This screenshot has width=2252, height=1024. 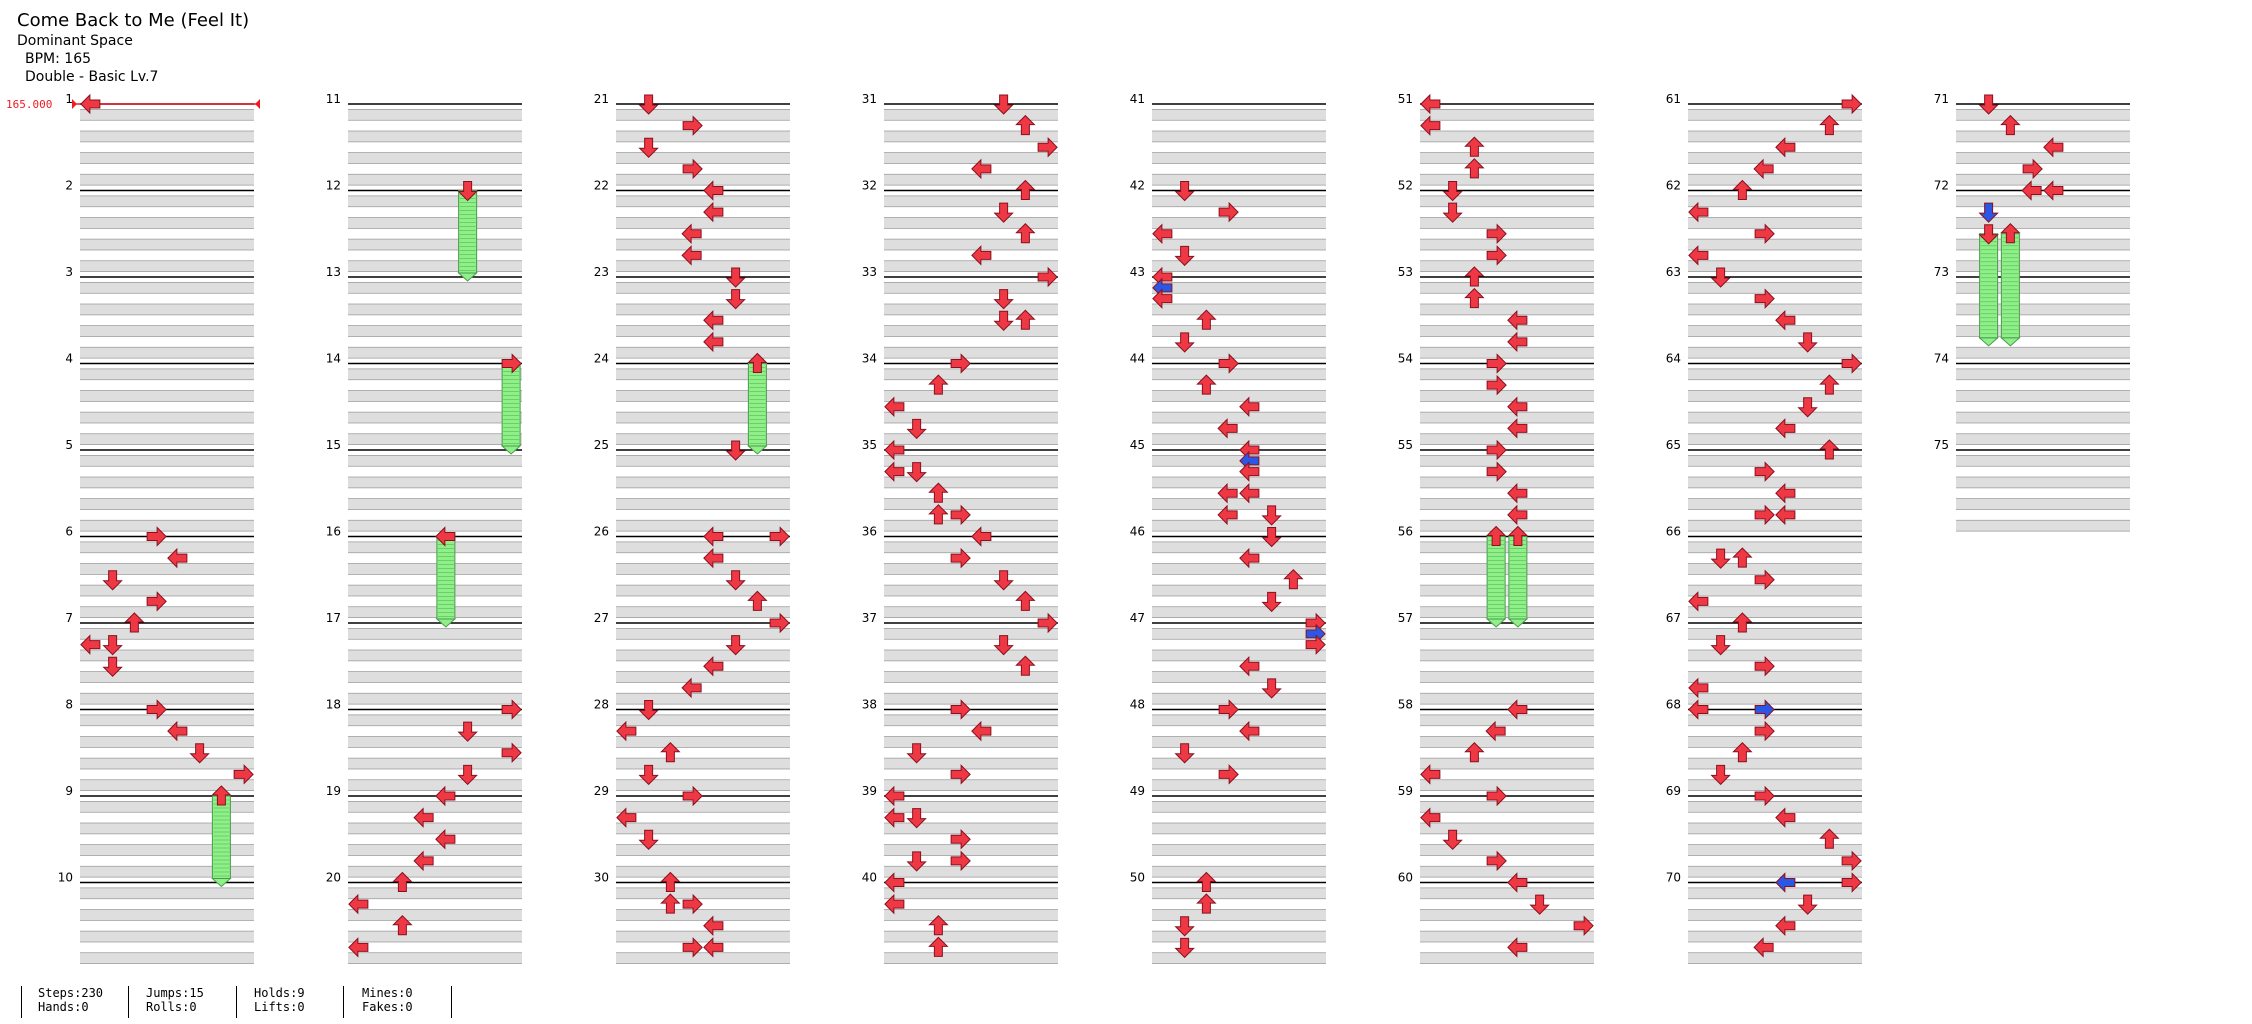 I want to click on measure-number: 46, so click(x=1137, y=532).